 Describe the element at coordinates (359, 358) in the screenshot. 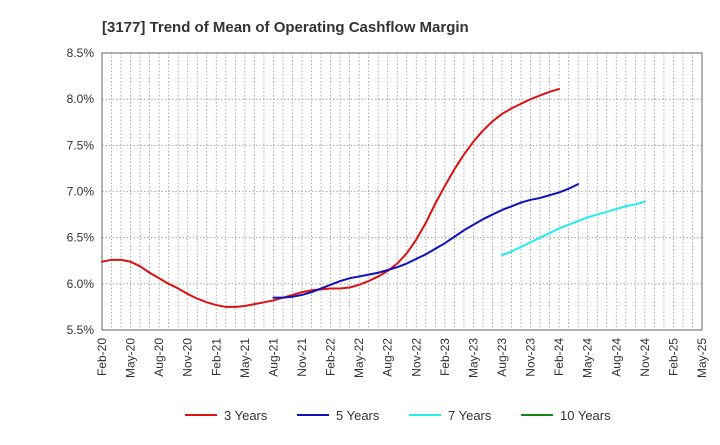

I see `x-tick-label: May-22` at that location.